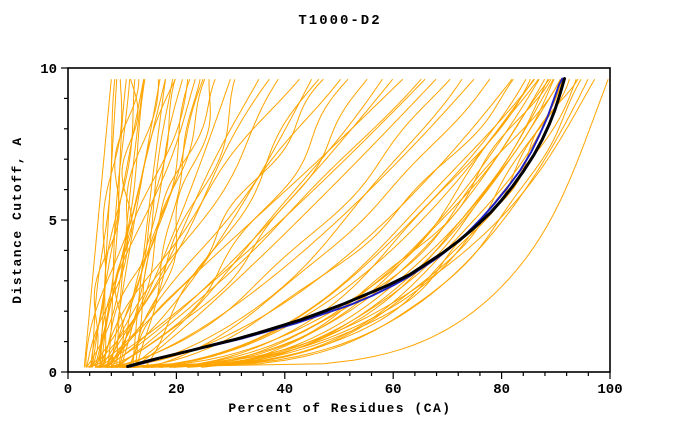 The width and height of the screenshot is (680, 440). I want to click on y-tick-label: 0, so click(53, 374).